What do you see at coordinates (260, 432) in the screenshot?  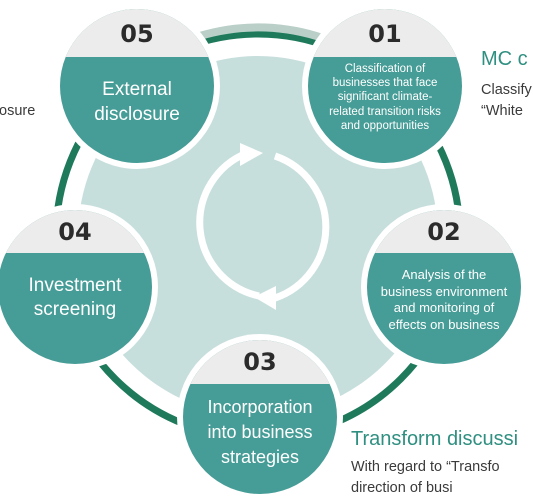 I see `step-03-label: Incorporation into business strategies` at bounding box center [260, 432].